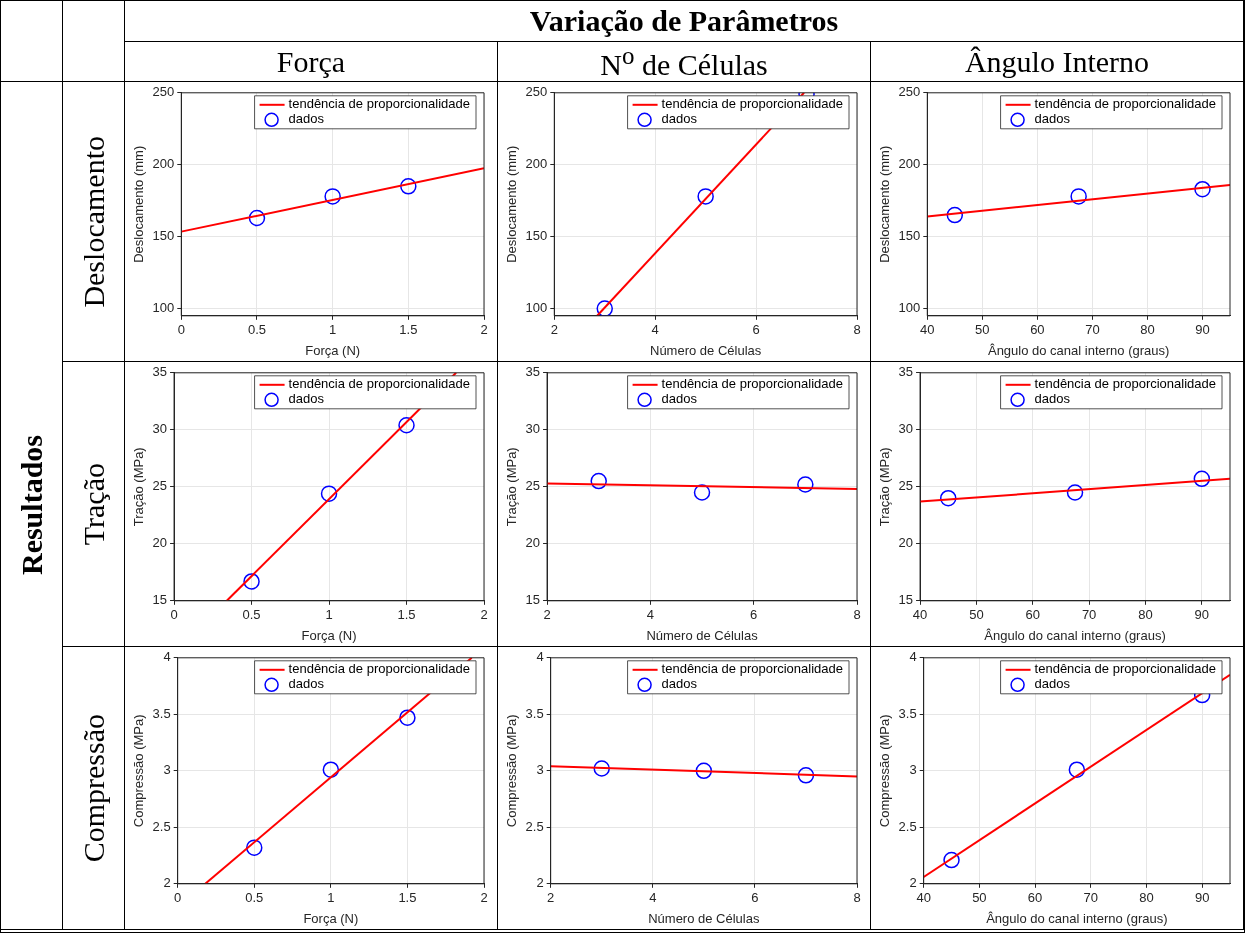 The image size is (1245, 933). Describe the element at coordinates (1089, 615) in the screenshot. I see `x-tick-label: 70` at that location.